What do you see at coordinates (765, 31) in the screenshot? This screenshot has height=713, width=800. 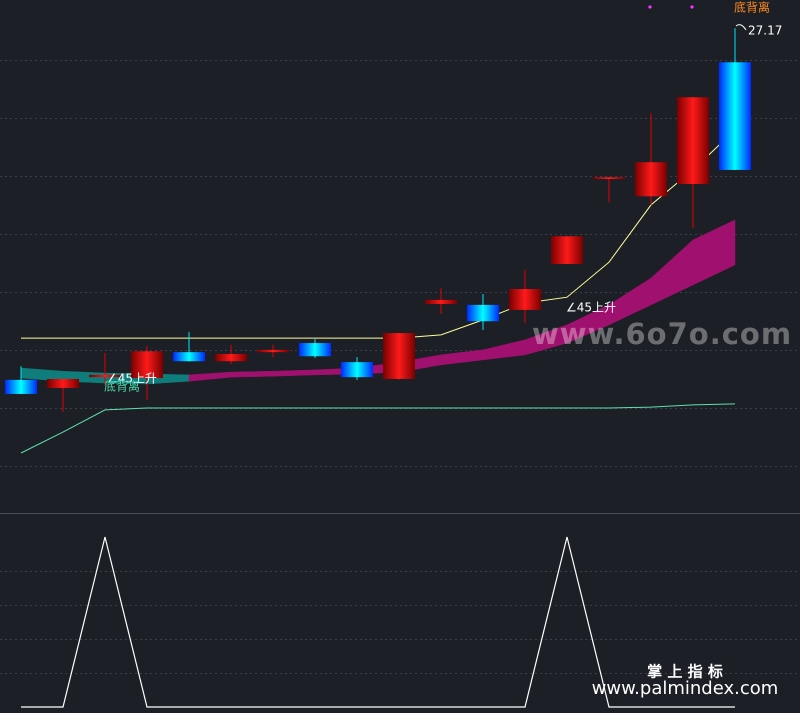 I see `high-label: 27.17` at bounding box center [765, 31].